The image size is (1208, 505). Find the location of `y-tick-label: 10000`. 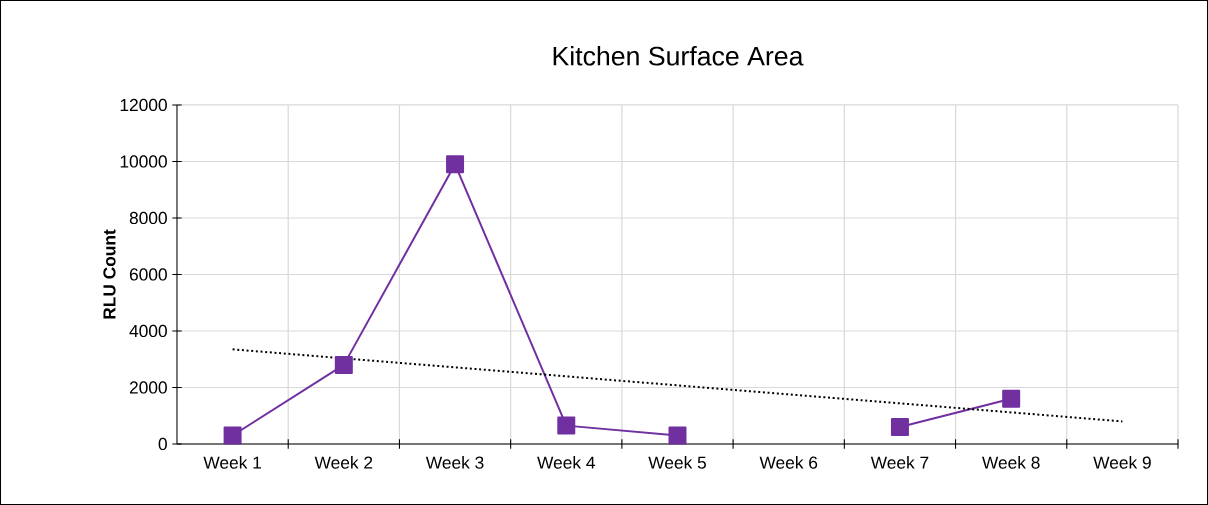

y-tick-label: 10000 is located at coordinates (143, 161).